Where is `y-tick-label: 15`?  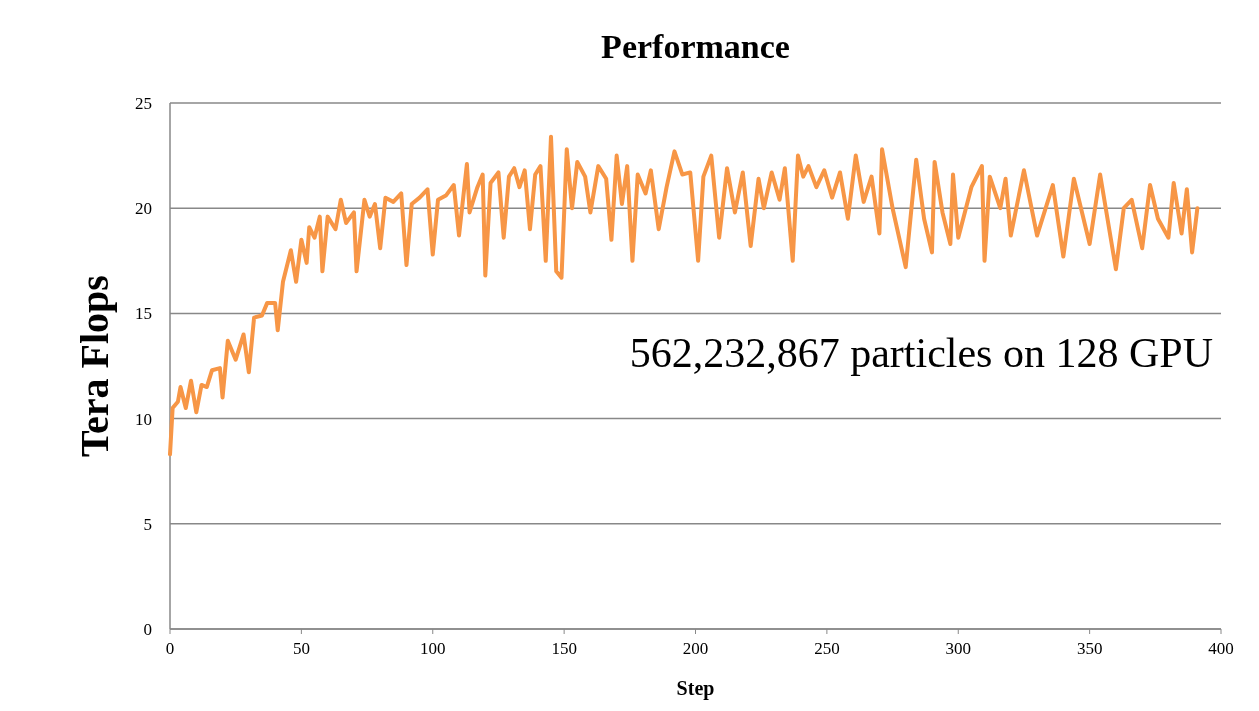
y-tick-label: 15 is located at coordinates (143, 314).